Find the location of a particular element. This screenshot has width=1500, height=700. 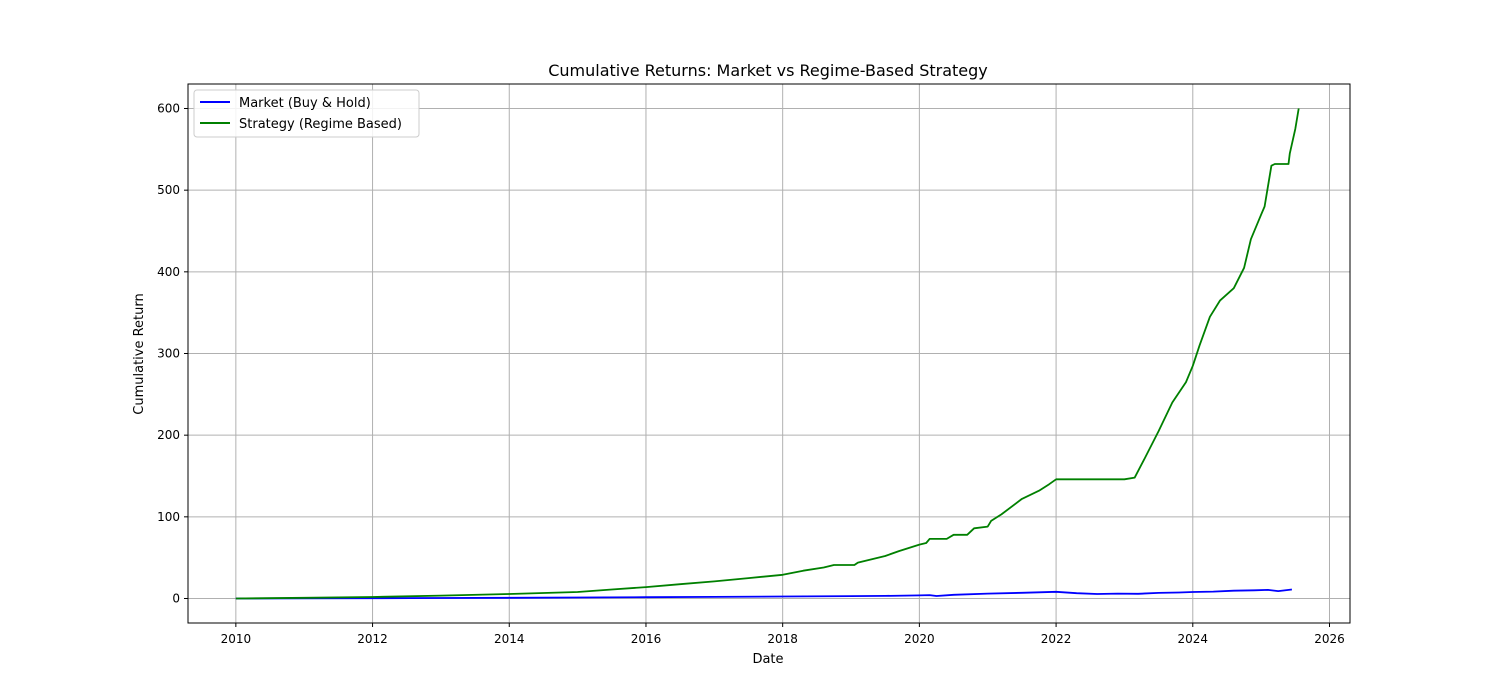

series-line-market is located at coordinates (764, 594).